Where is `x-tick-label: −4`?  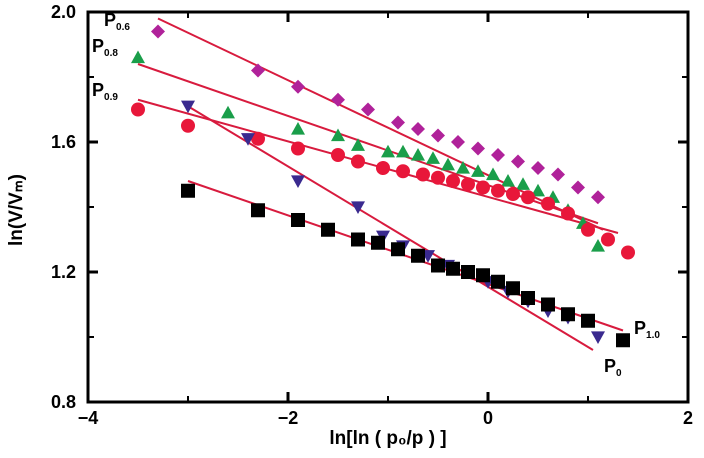 x-tick-label: −4 is located at coordinates (88, 418).